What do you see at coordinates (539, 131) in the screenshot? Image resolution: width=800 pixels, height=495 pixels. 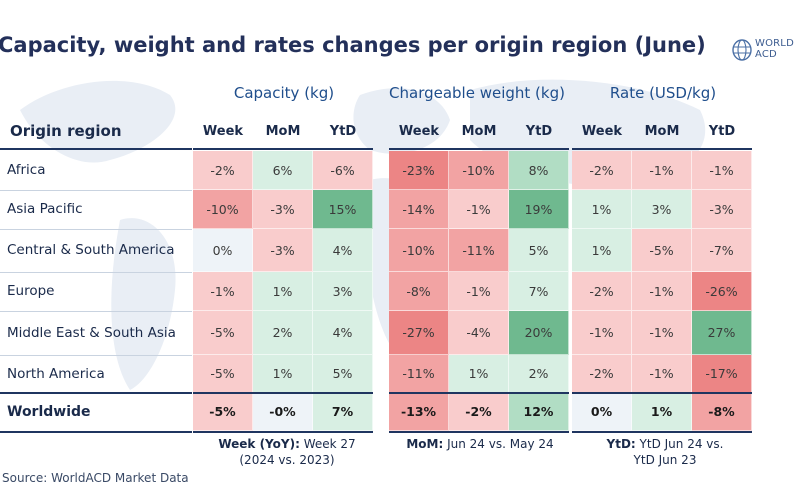 I see `column-header-1-ytd: YtD` at bounding box center [539, 131].